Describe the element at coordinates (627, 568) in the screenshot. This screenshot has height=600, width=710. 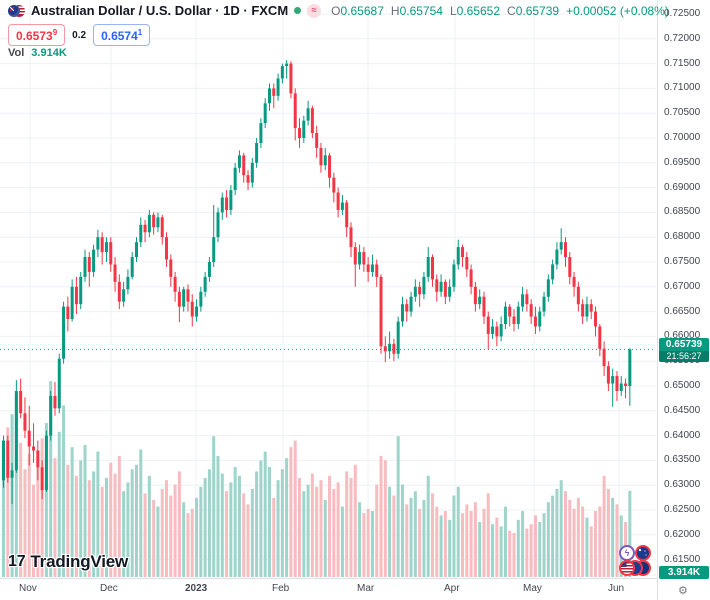
I see `us-event-flag-icon` at that location.